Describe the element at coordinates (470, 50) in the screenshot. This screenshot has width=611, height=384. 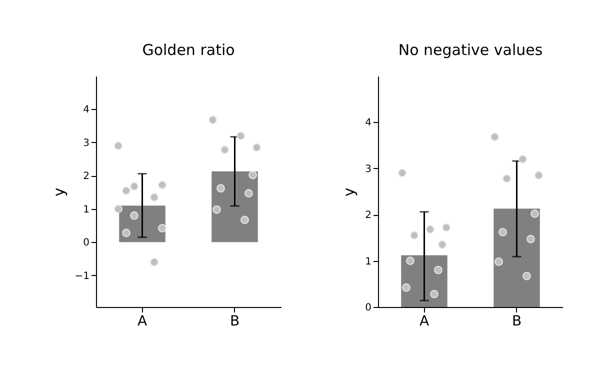
I see `chart-title: No negative values` at that location.